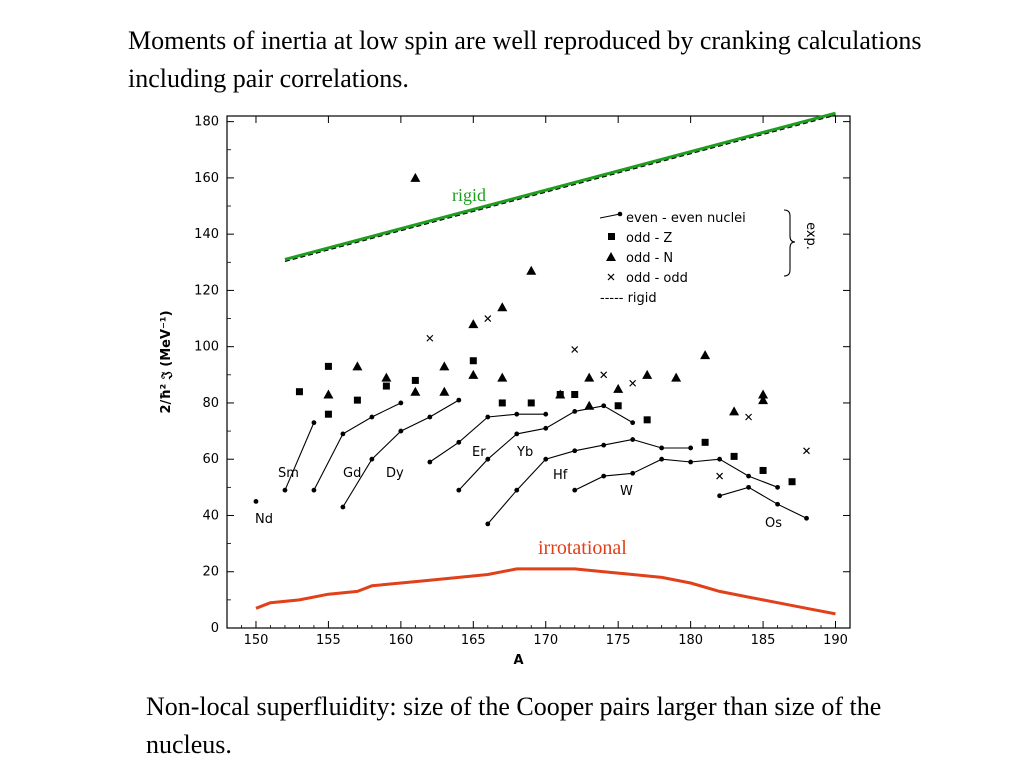 Image resolution: width=1024 pixels, height=768 pixels. Describe the element at coordinates (518, 660) in the screenshot. I see `x-axis-label: A` at that location.